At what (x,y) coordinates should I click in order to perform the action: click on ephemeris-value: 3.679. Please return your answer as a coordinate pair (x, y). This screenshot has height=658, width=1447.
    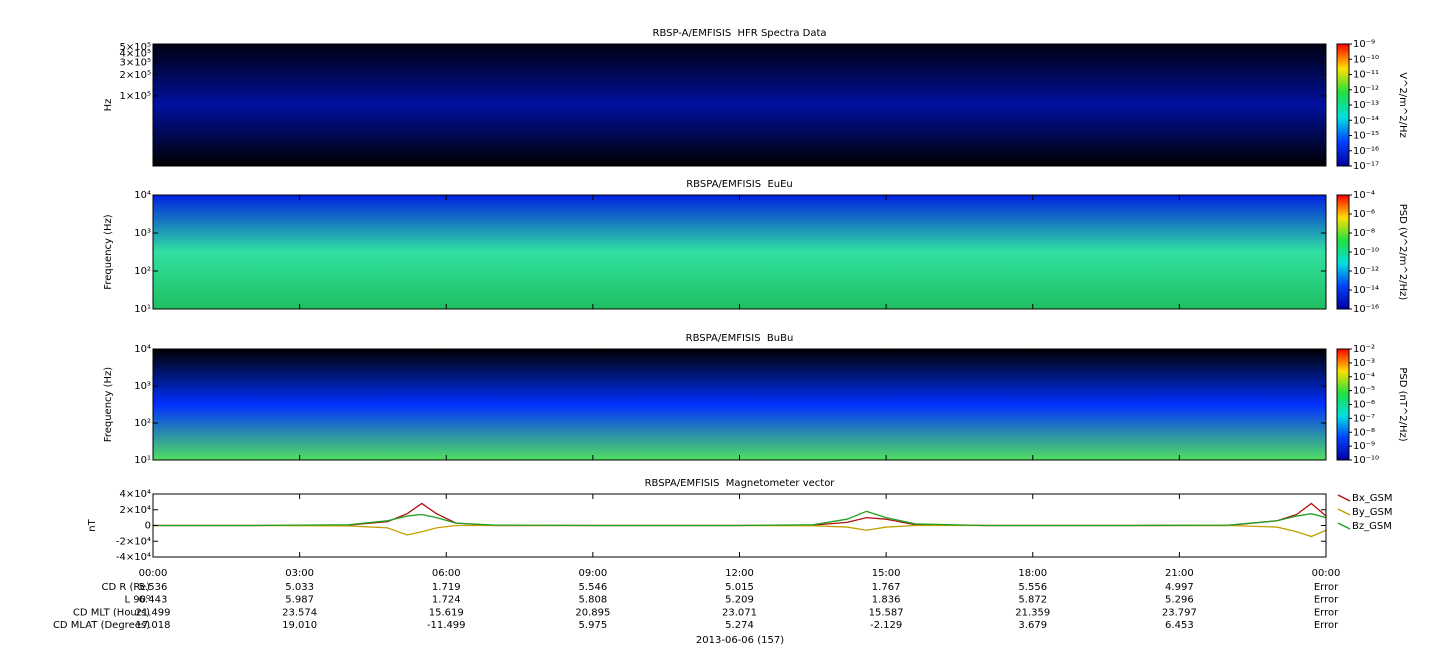
    Looking at the image, I should click on (1032, 625).